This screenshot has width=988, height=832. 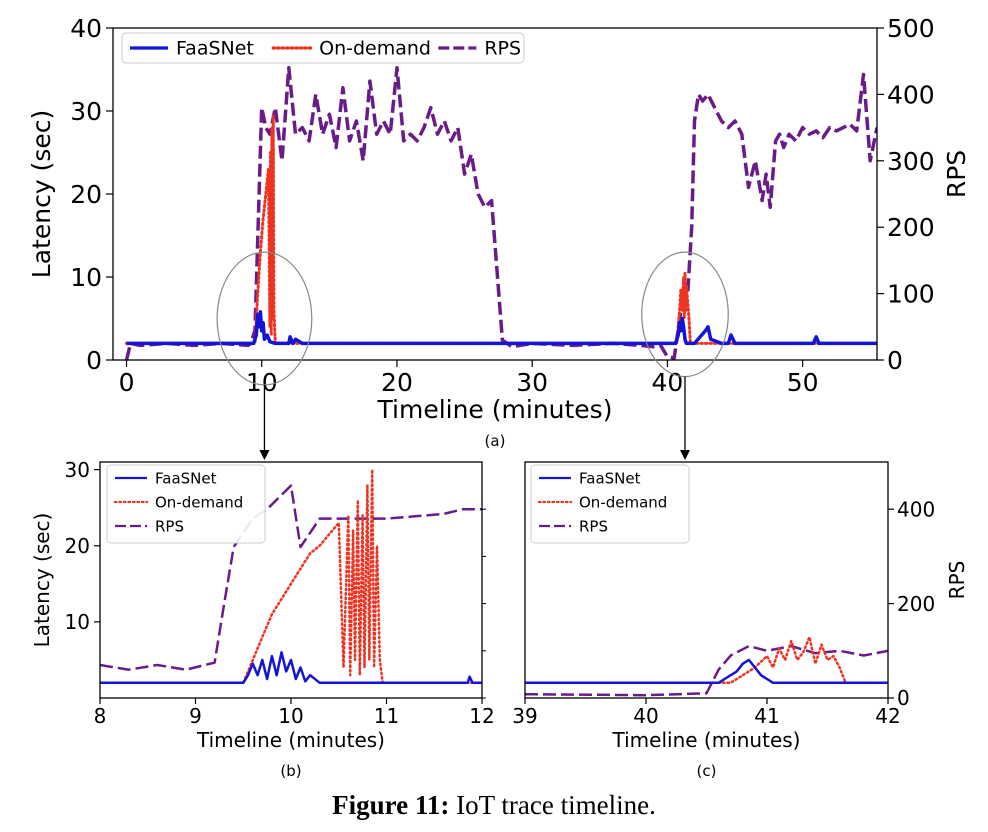 I want to click on x-tick-label-b: 10, so click(x=290, y=716).